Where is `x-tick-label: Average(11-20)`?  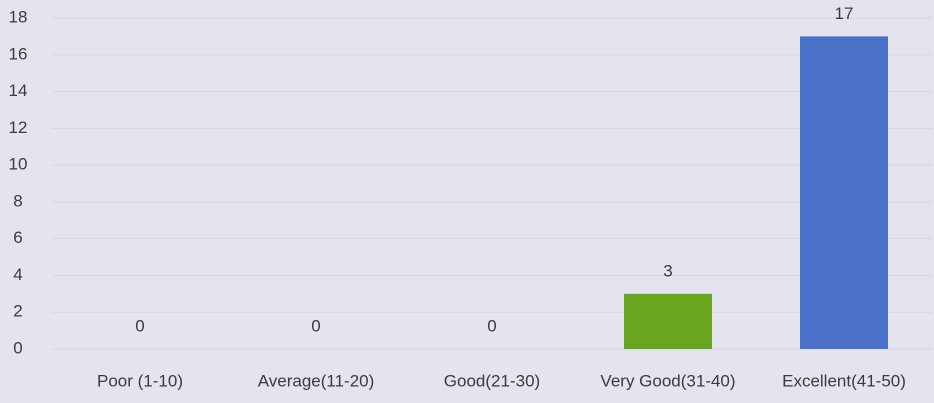
x-tick-label: Average(11-20) is located at coordinates (316, 380).